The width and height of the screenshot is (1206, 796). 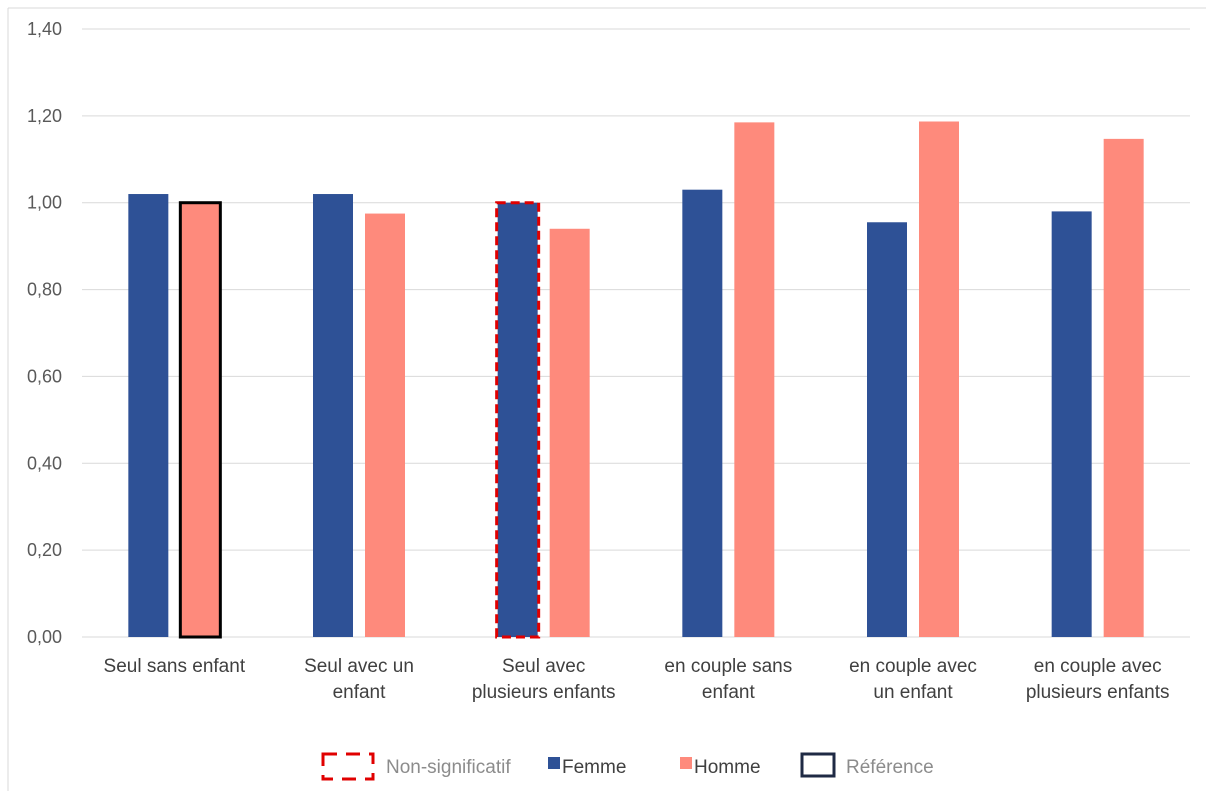 I want to click on legend-label: Femme, so click(x=594, y=767).